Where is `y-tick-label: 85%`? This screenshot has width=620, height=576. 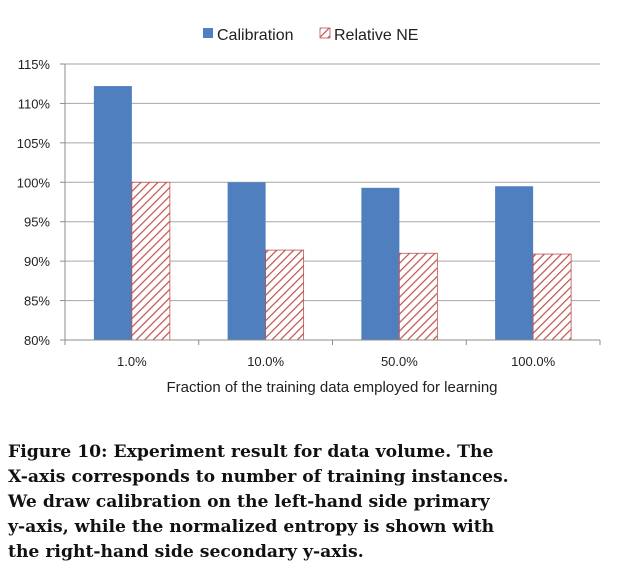 y-tick-label: 85% is located at coordinates (37, 301).